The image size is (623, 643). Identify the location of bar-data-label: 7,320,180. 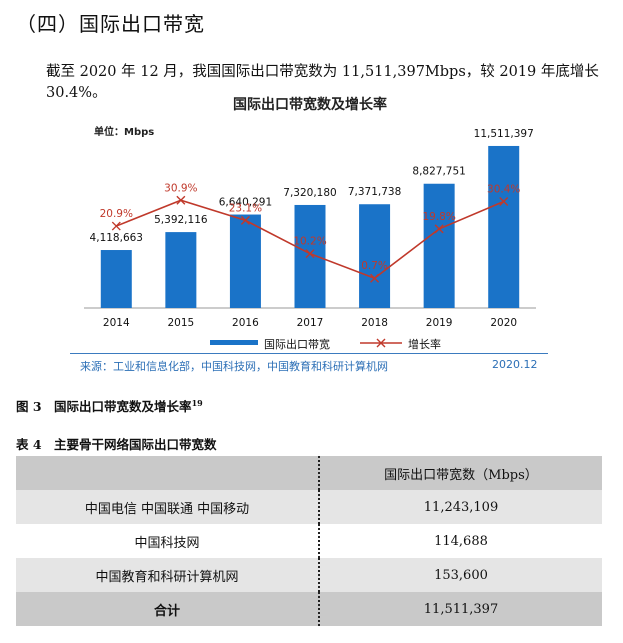
(309, 193).